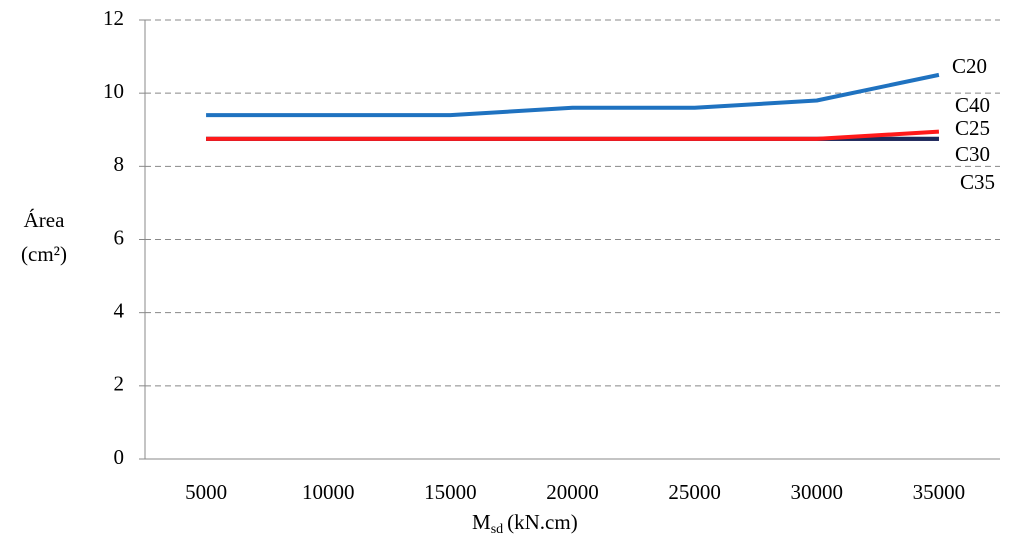 Image resolution: width=1014 pixels, height=544 pixels. I want to click on x-axis-label-main: M, so click(481, 522).